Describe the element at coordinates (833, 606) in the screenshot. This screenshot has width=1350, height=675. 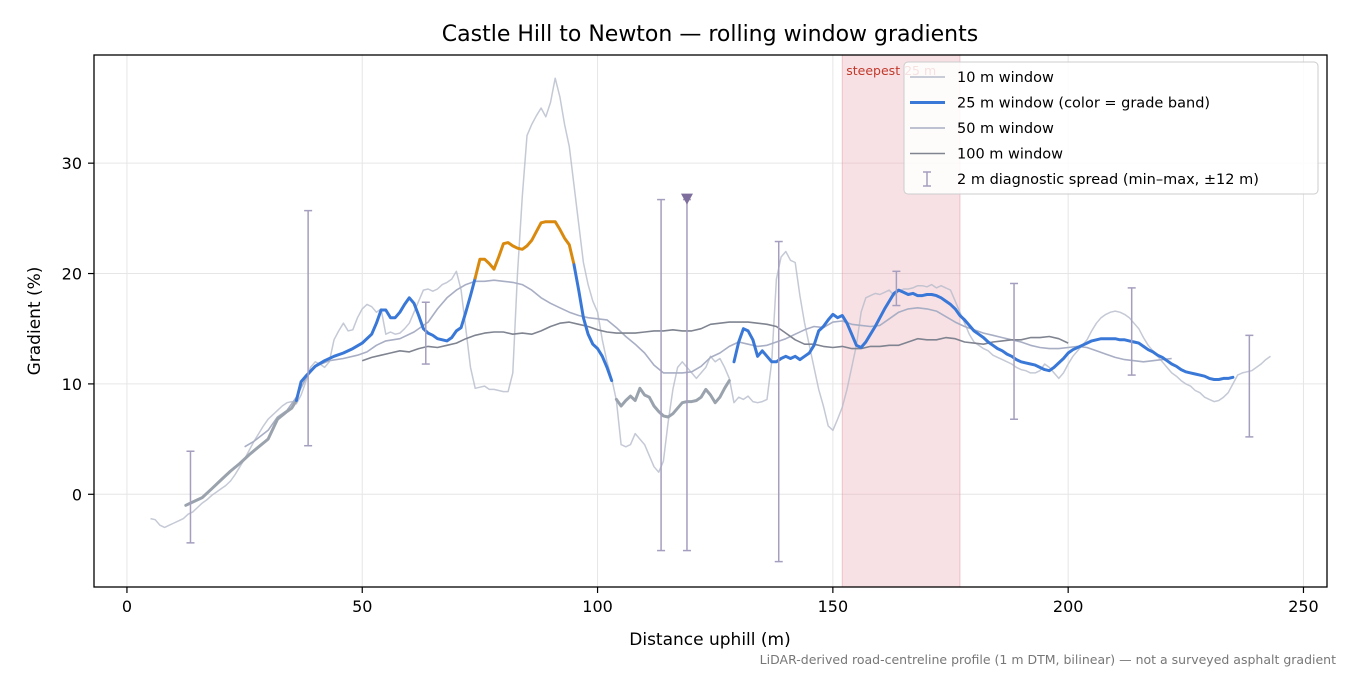
I see `x-tick-label-3: 150` at that location.